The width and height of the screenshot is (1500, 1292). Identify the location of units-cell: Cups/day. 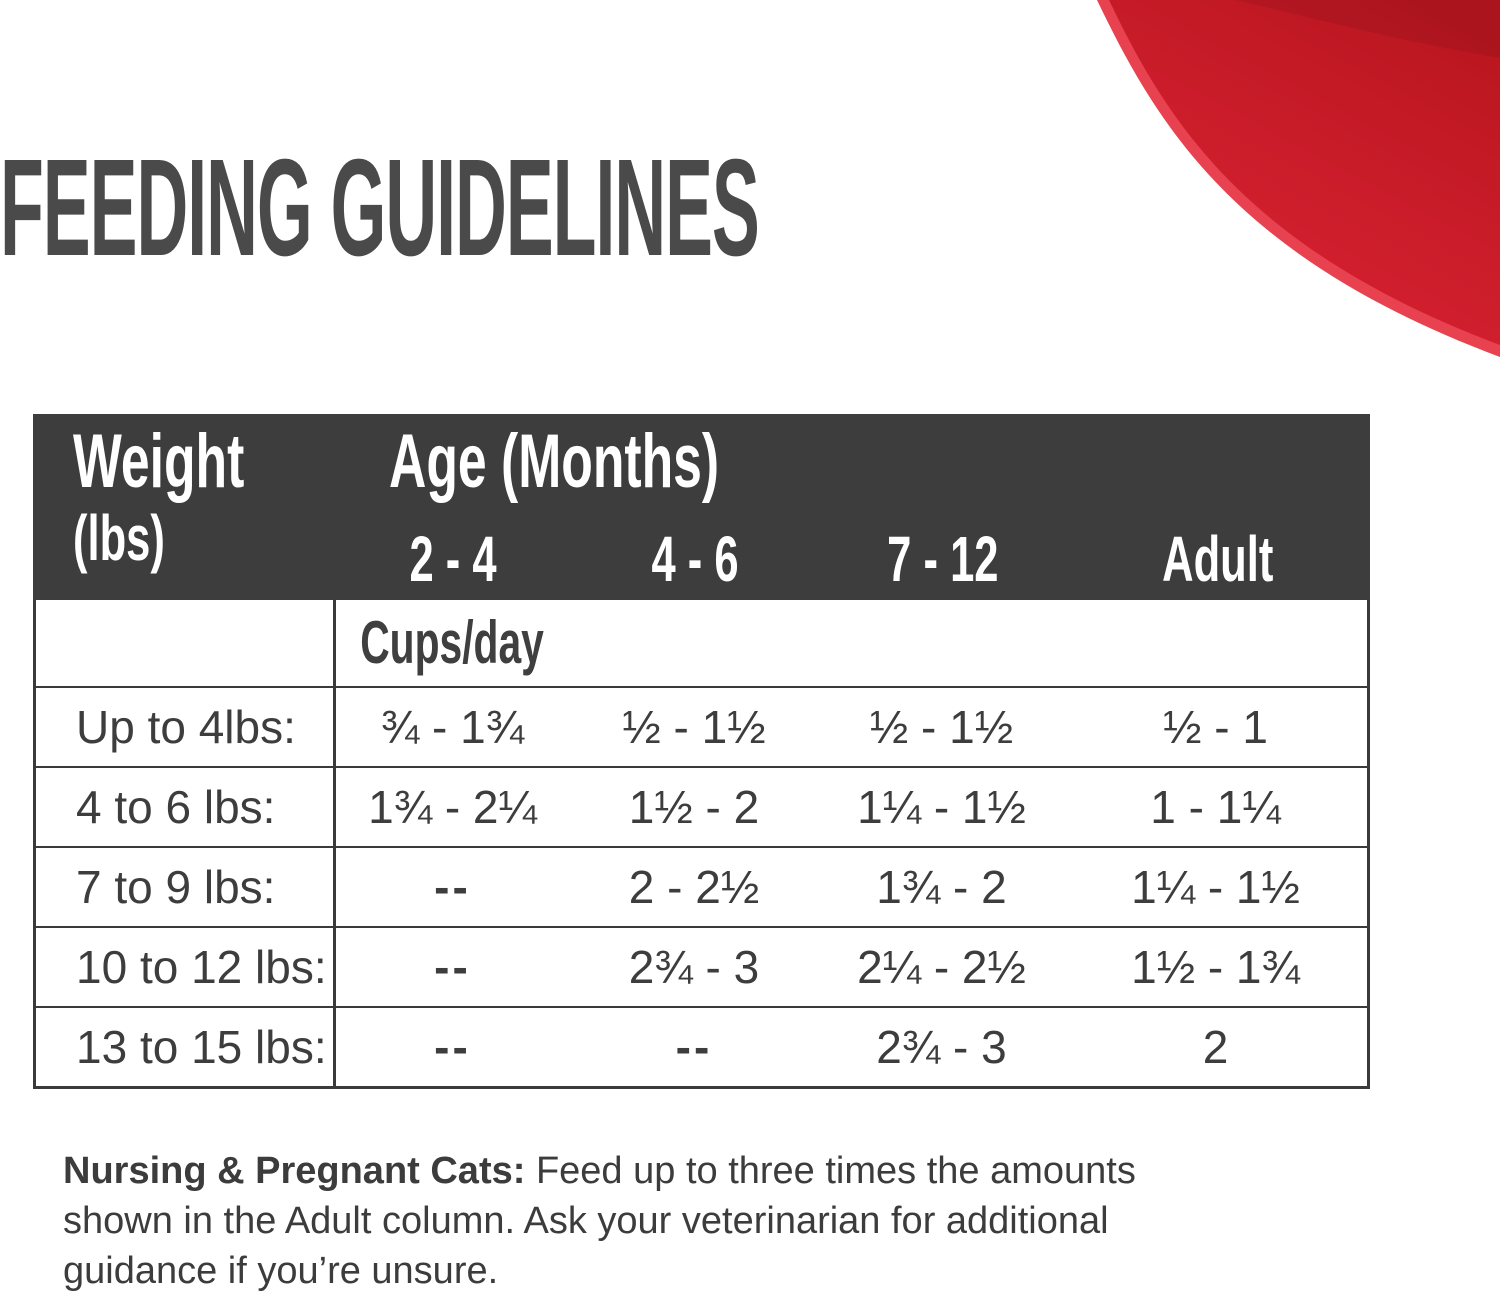
(452, 643).